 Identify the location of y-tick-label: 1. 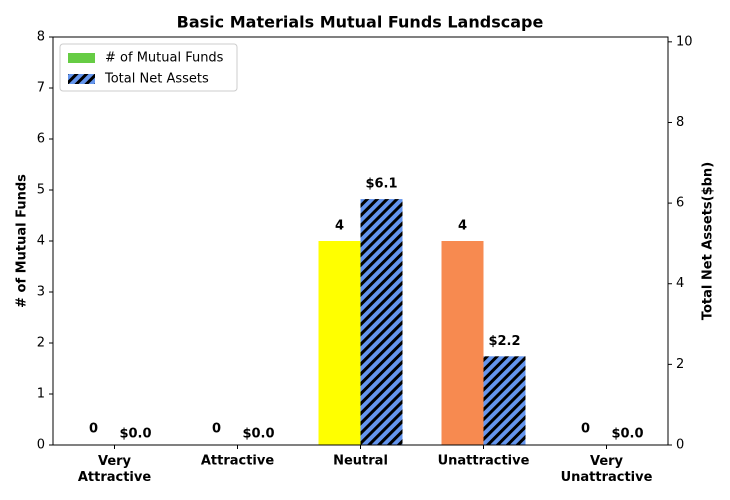
(41, 394).